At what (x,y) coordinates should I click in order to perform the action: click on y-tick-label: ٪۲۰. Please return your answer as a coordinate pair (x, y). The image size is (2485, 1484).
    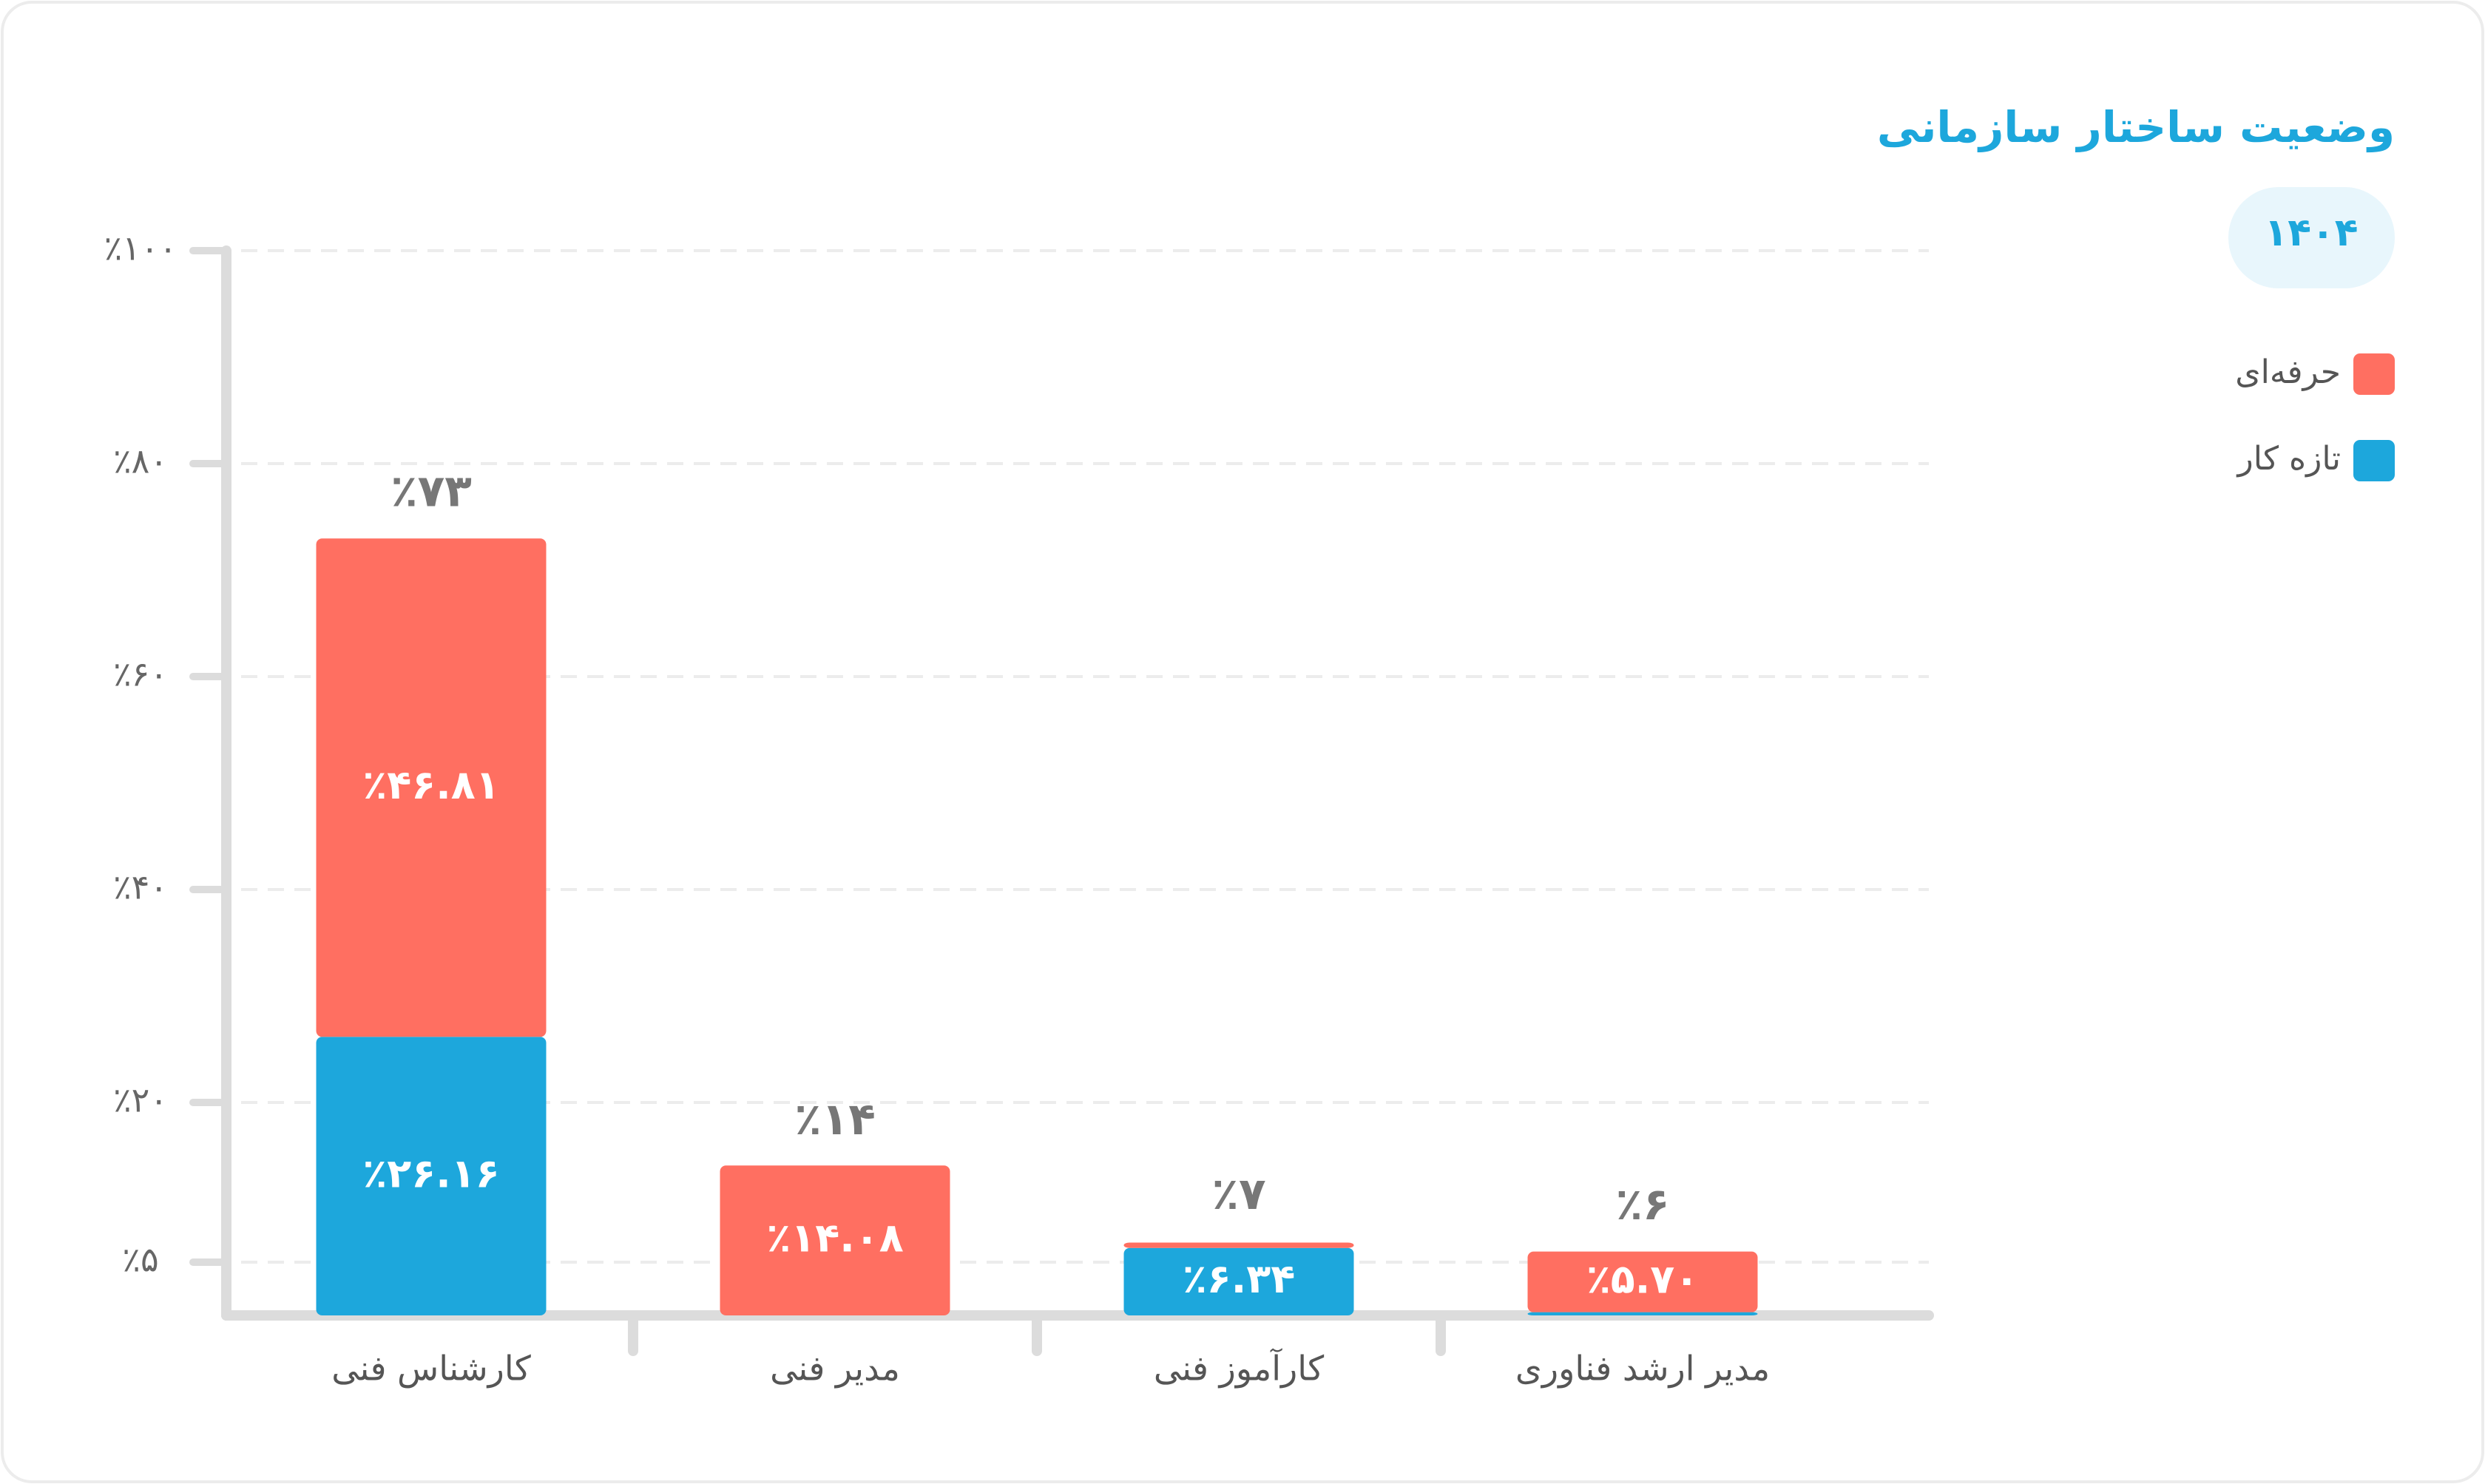
    Looking at the image, I should click on (140, 1100).